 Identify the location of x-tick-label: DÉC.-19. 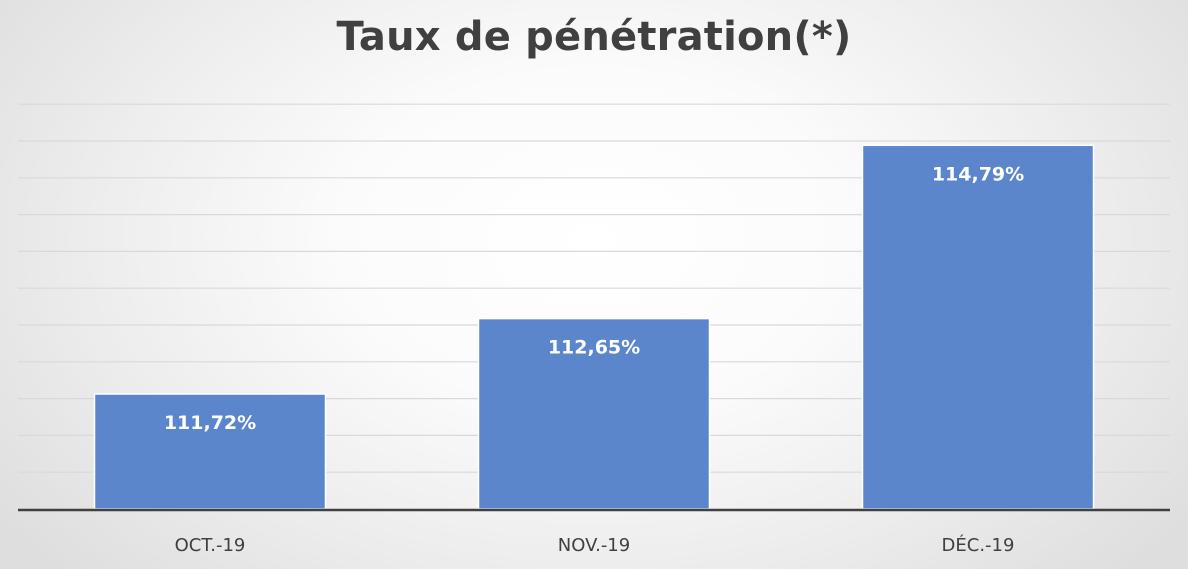
(978, 545).